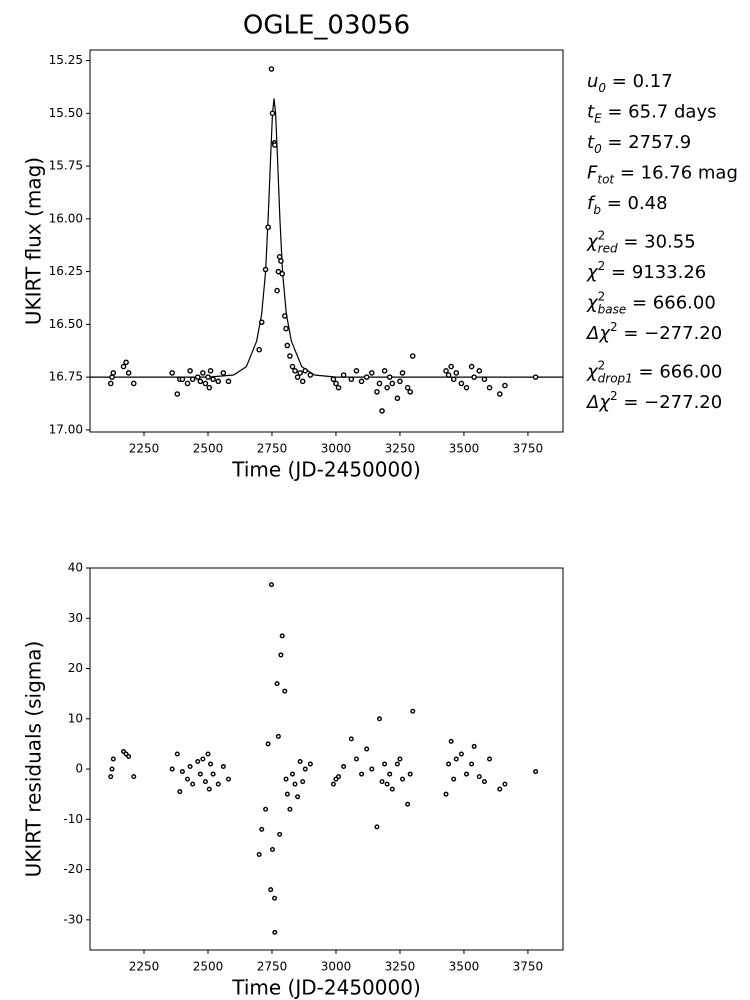  Describe the element at coordinates (528, 967) in the screenshot. I see `x-tick-label: 3750` at that location.